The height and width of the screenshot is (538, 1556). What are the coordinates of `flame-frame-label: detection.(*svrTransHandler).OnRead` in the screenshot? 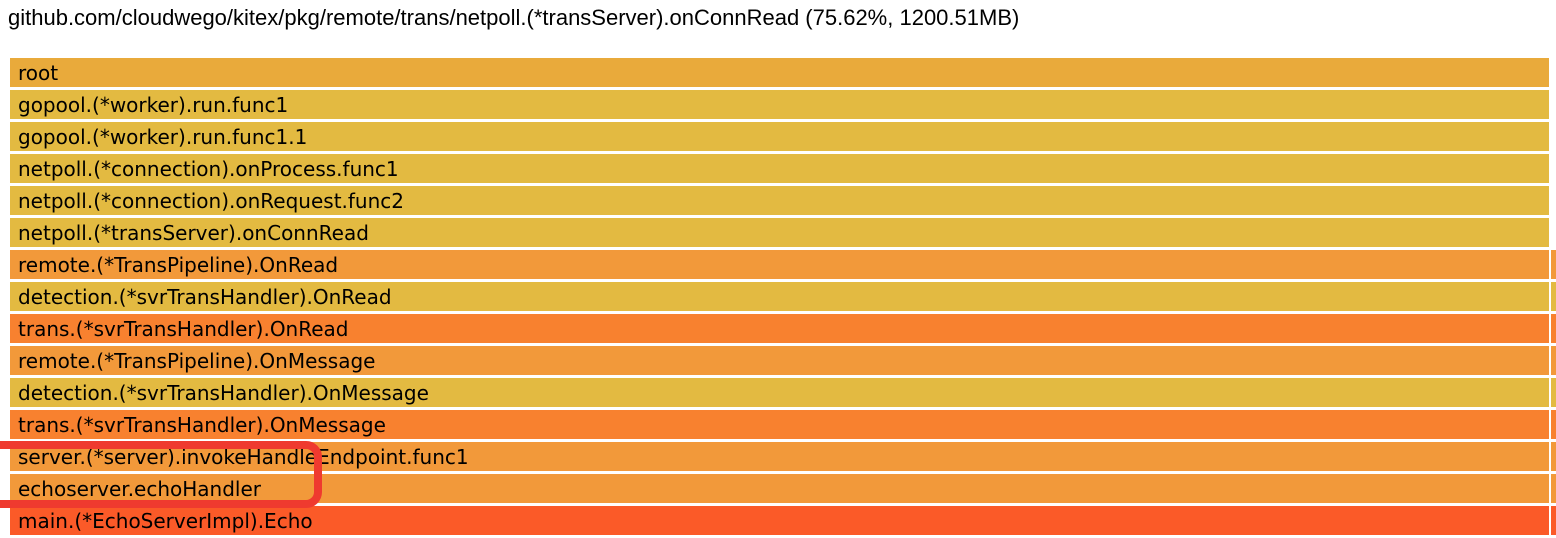 It's located at (205, 296).